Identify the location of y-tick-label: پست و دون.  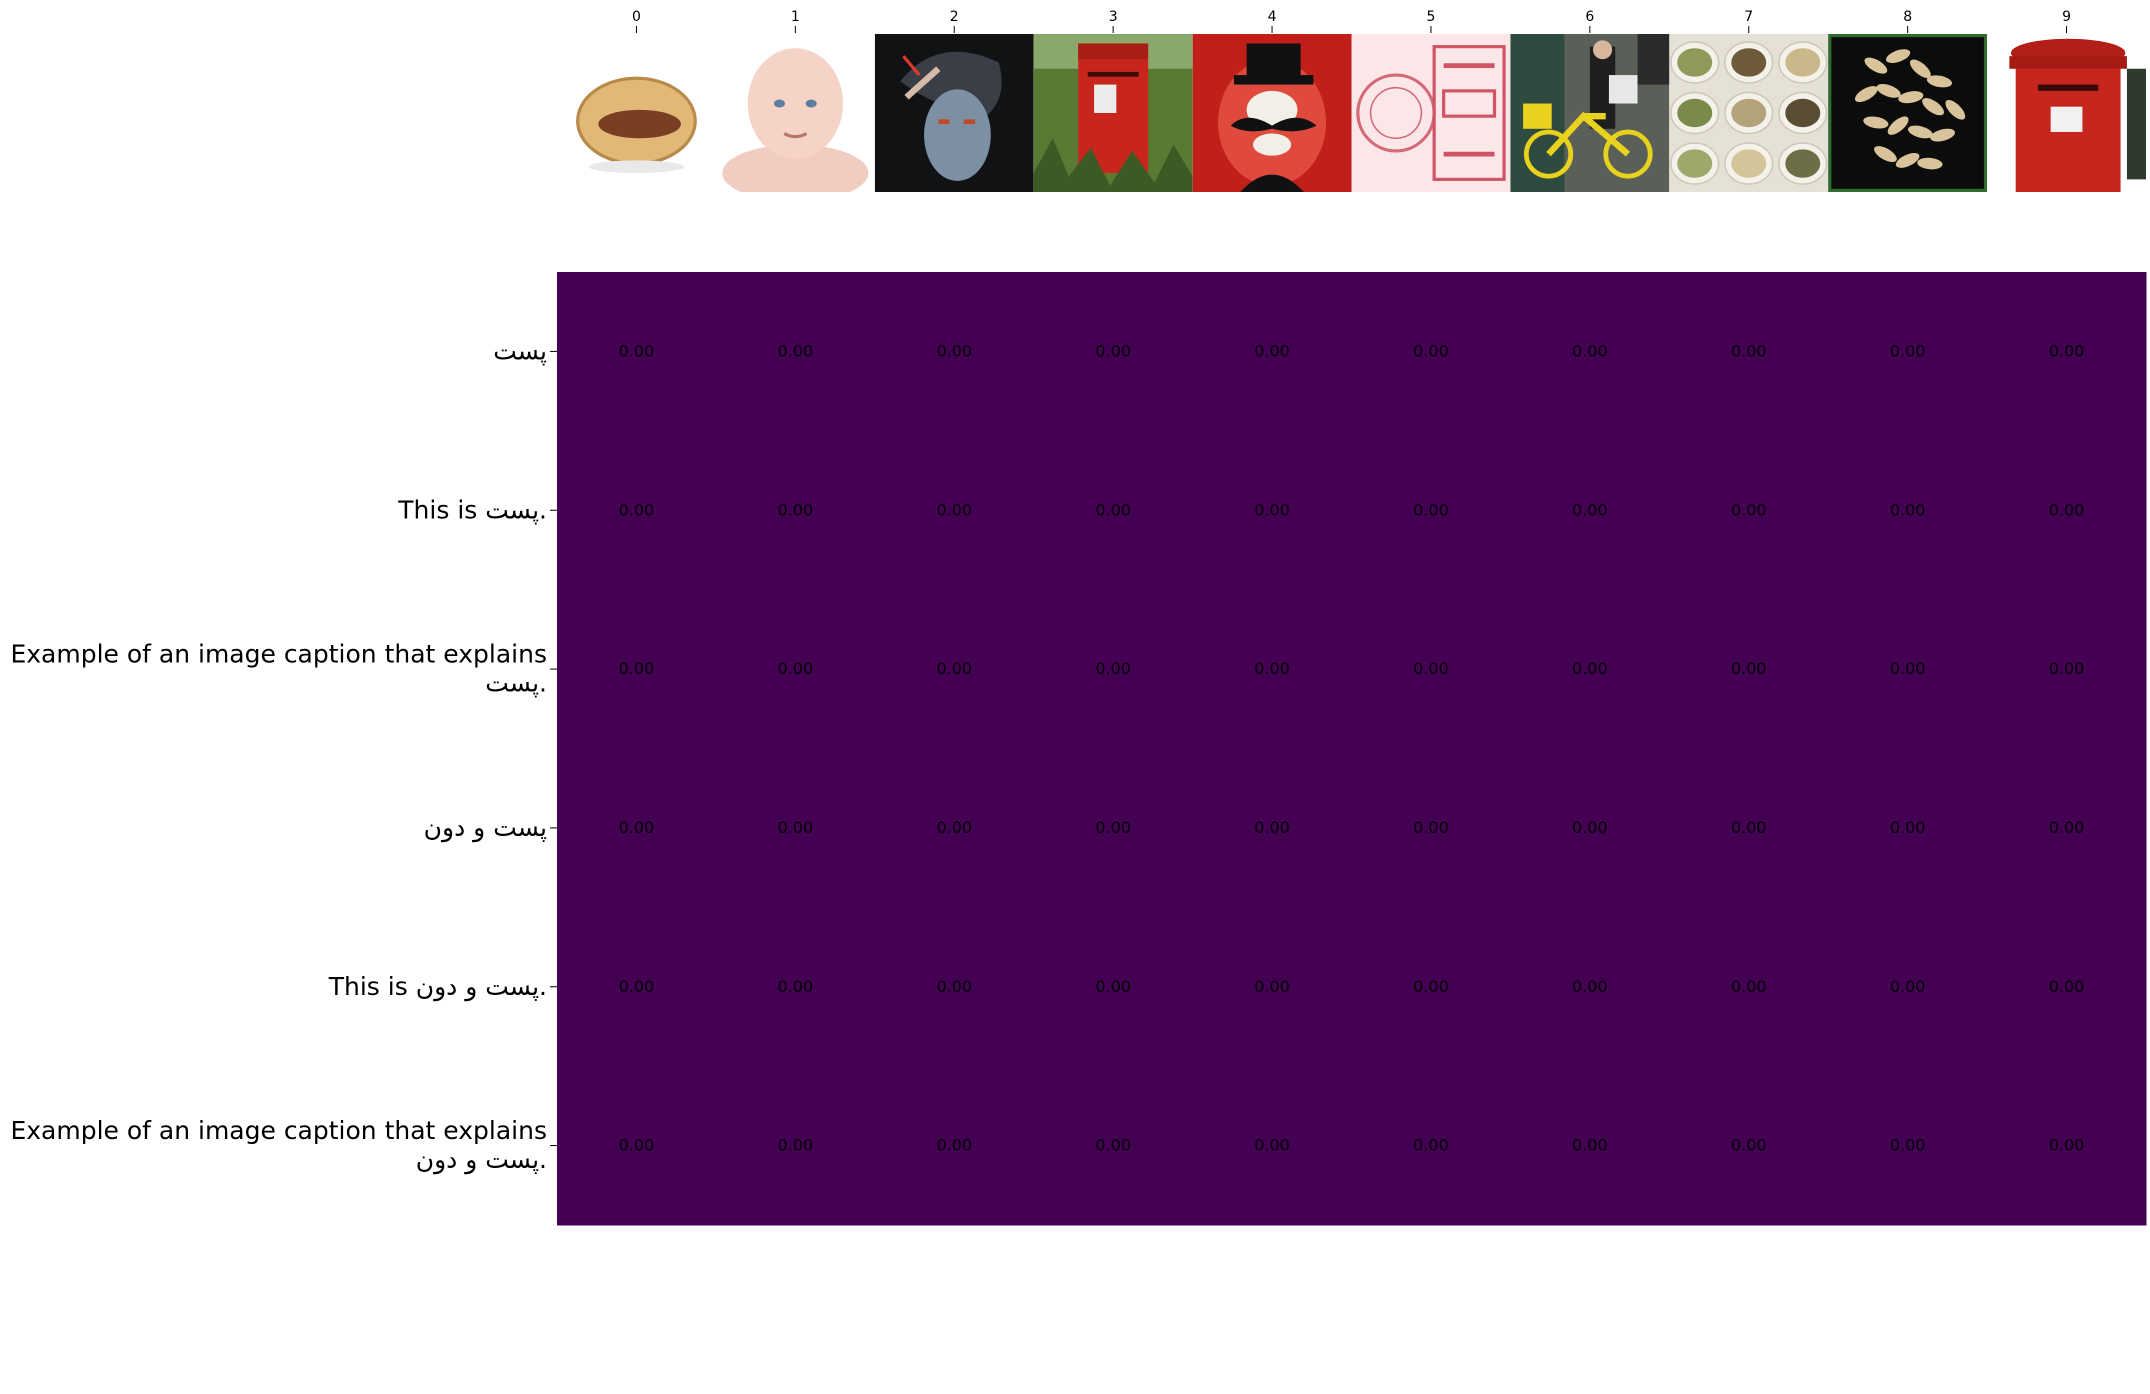
(485, 828).